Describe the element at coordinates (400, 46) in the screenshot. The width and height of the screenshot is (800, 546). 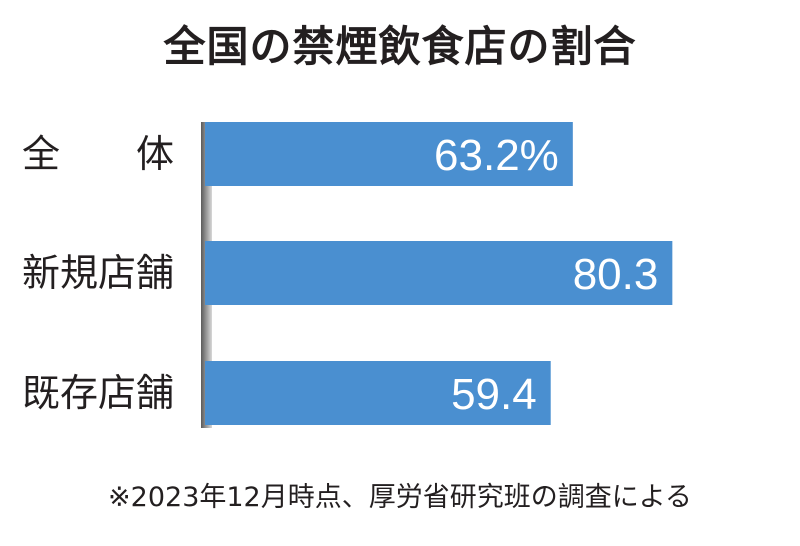
I see `chart-title: 全国の禁煙飲食店の割合` at that location.